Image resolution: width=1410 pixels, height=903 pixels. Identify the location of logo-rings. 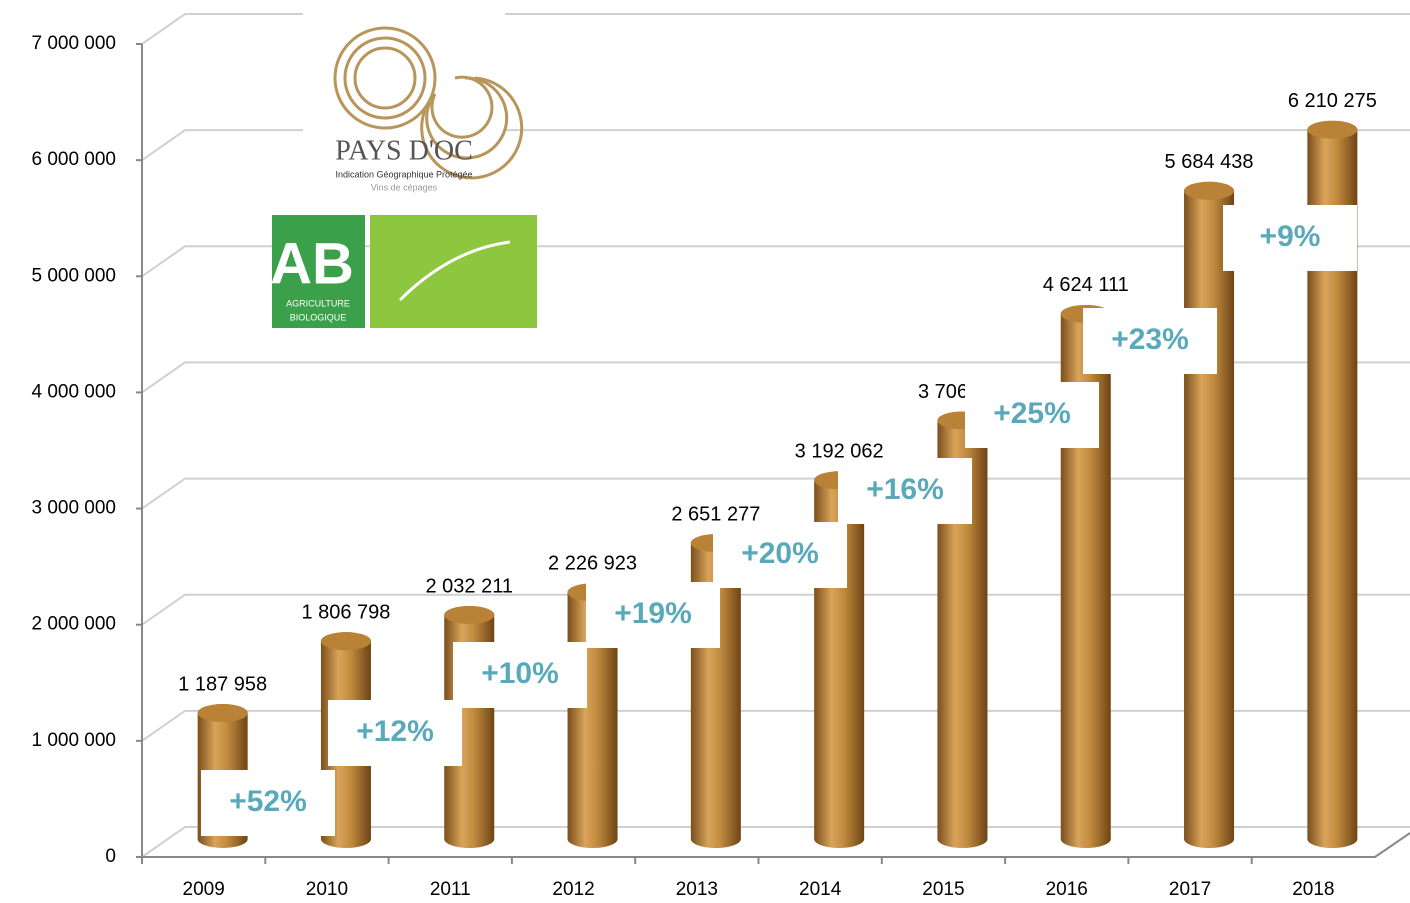
(428, 103).